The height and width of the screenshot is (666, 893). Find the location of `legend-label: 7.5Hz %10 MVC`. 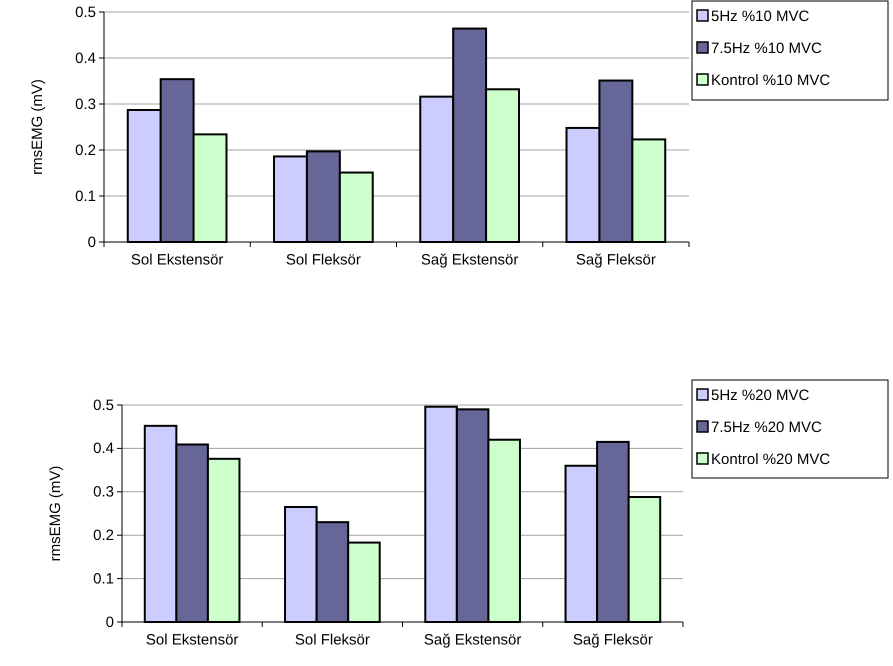

legend-label: 7.5Hz %10 MVC is located at coordinates (766, 48).